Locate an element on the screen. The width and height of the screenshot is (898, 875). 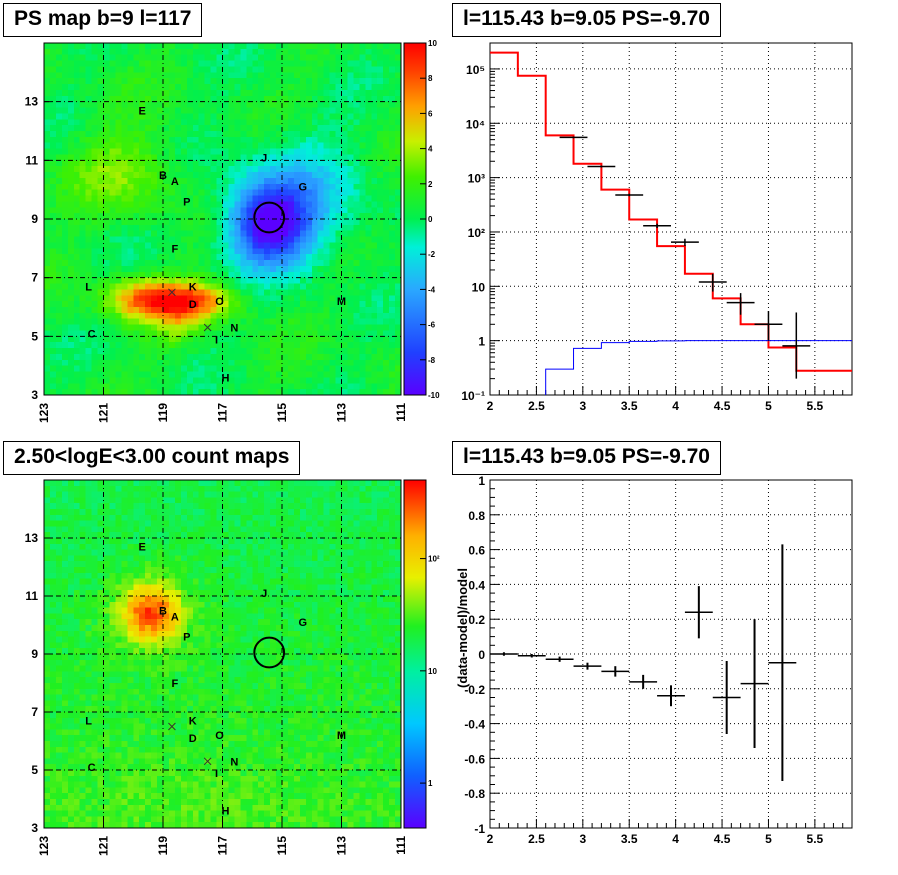
ps-map-x-tick-label: 123 is located at coordinates (44, 413).